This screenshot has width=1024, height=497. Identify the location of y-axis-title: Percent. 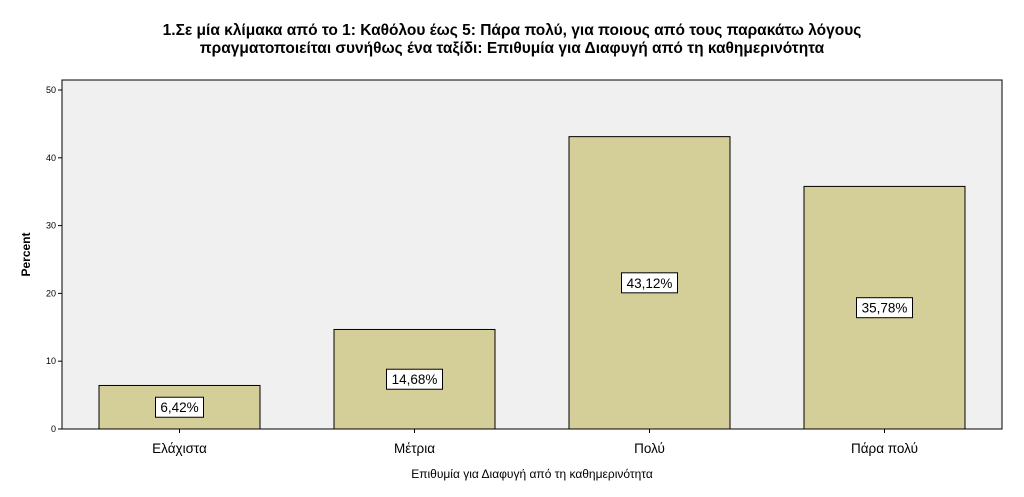
(26, 254).